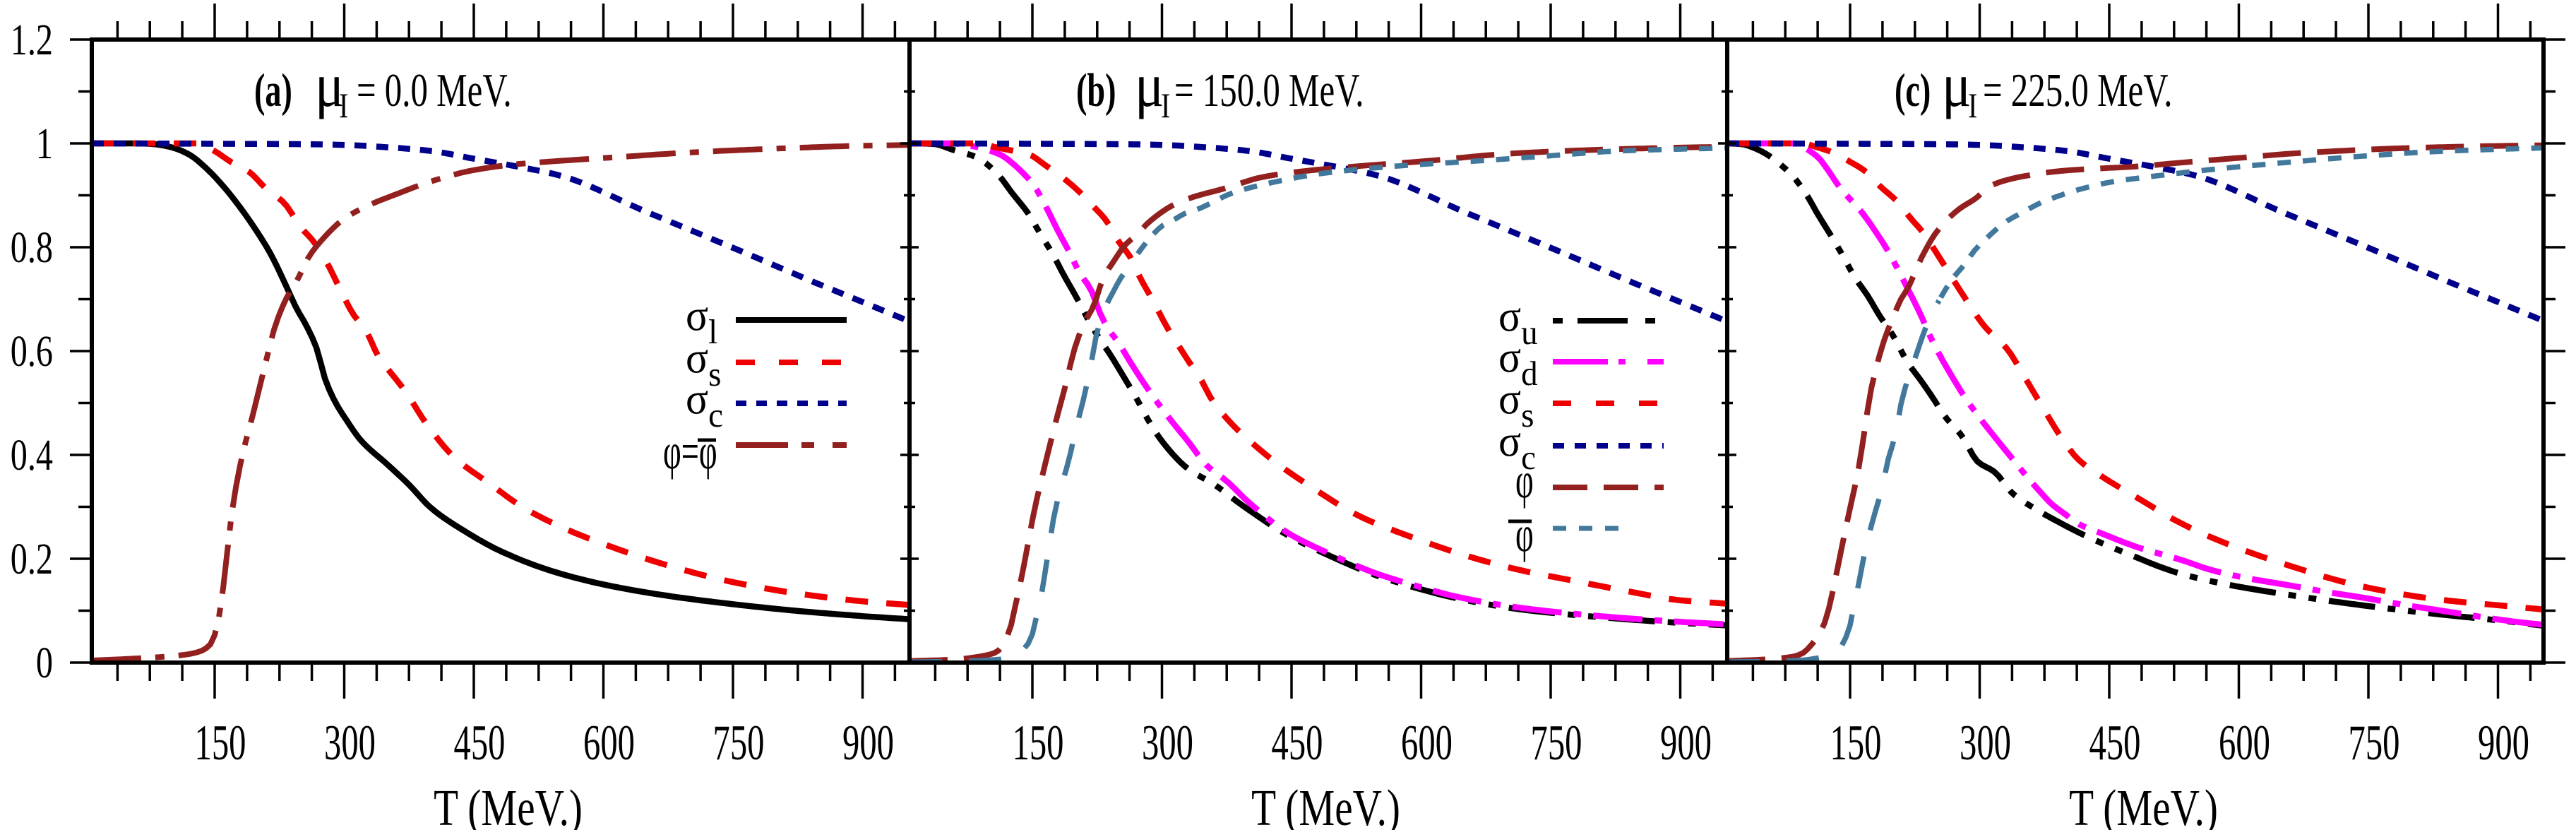 This screenshot has width=2576, height=830. What do you see at coordinates (32, 352) in the screenshot?
I see `svg-text: 0.6` at bounding box center [32, 352].